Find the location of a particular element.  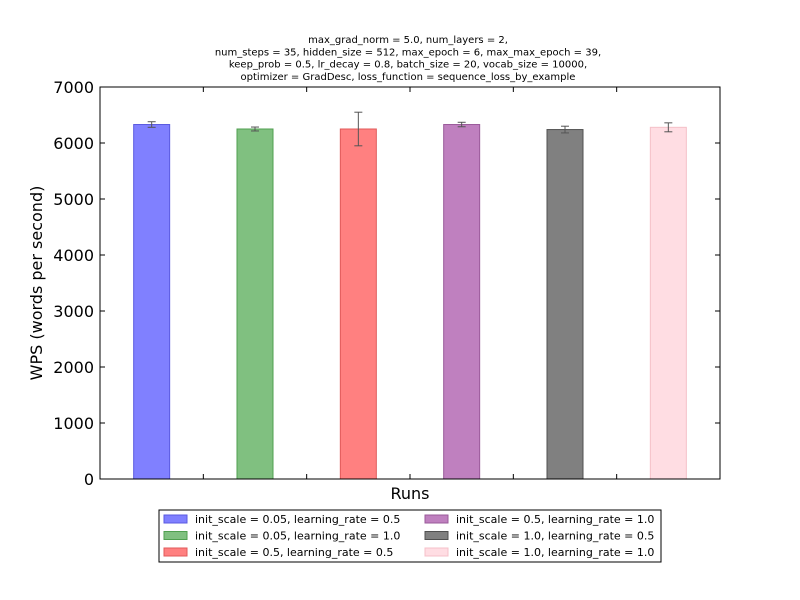

legend-label: init_scale = 0.05, learning_rate = 1.0 is located at coordinates (297, 536).